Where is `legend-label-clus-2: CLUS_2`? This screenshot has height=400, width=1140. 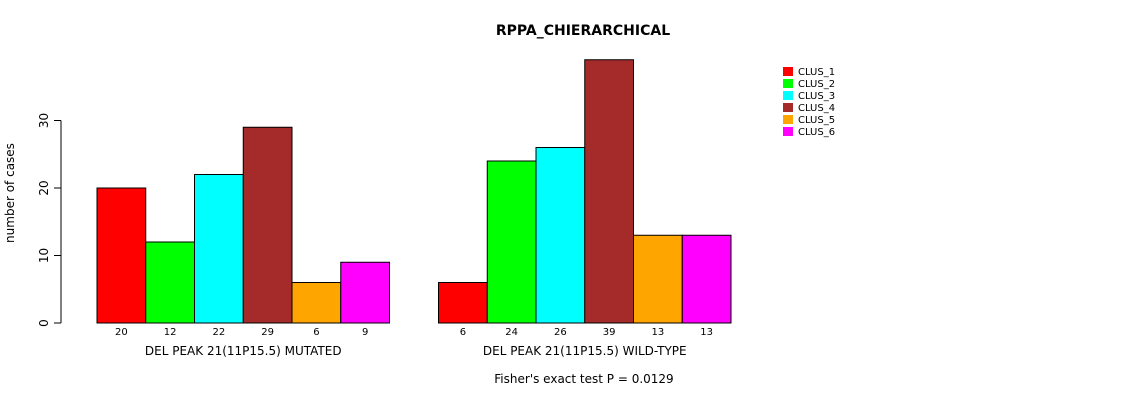 legend-label-clus-2: CLUS_2 is located at coordinates (816, 84).